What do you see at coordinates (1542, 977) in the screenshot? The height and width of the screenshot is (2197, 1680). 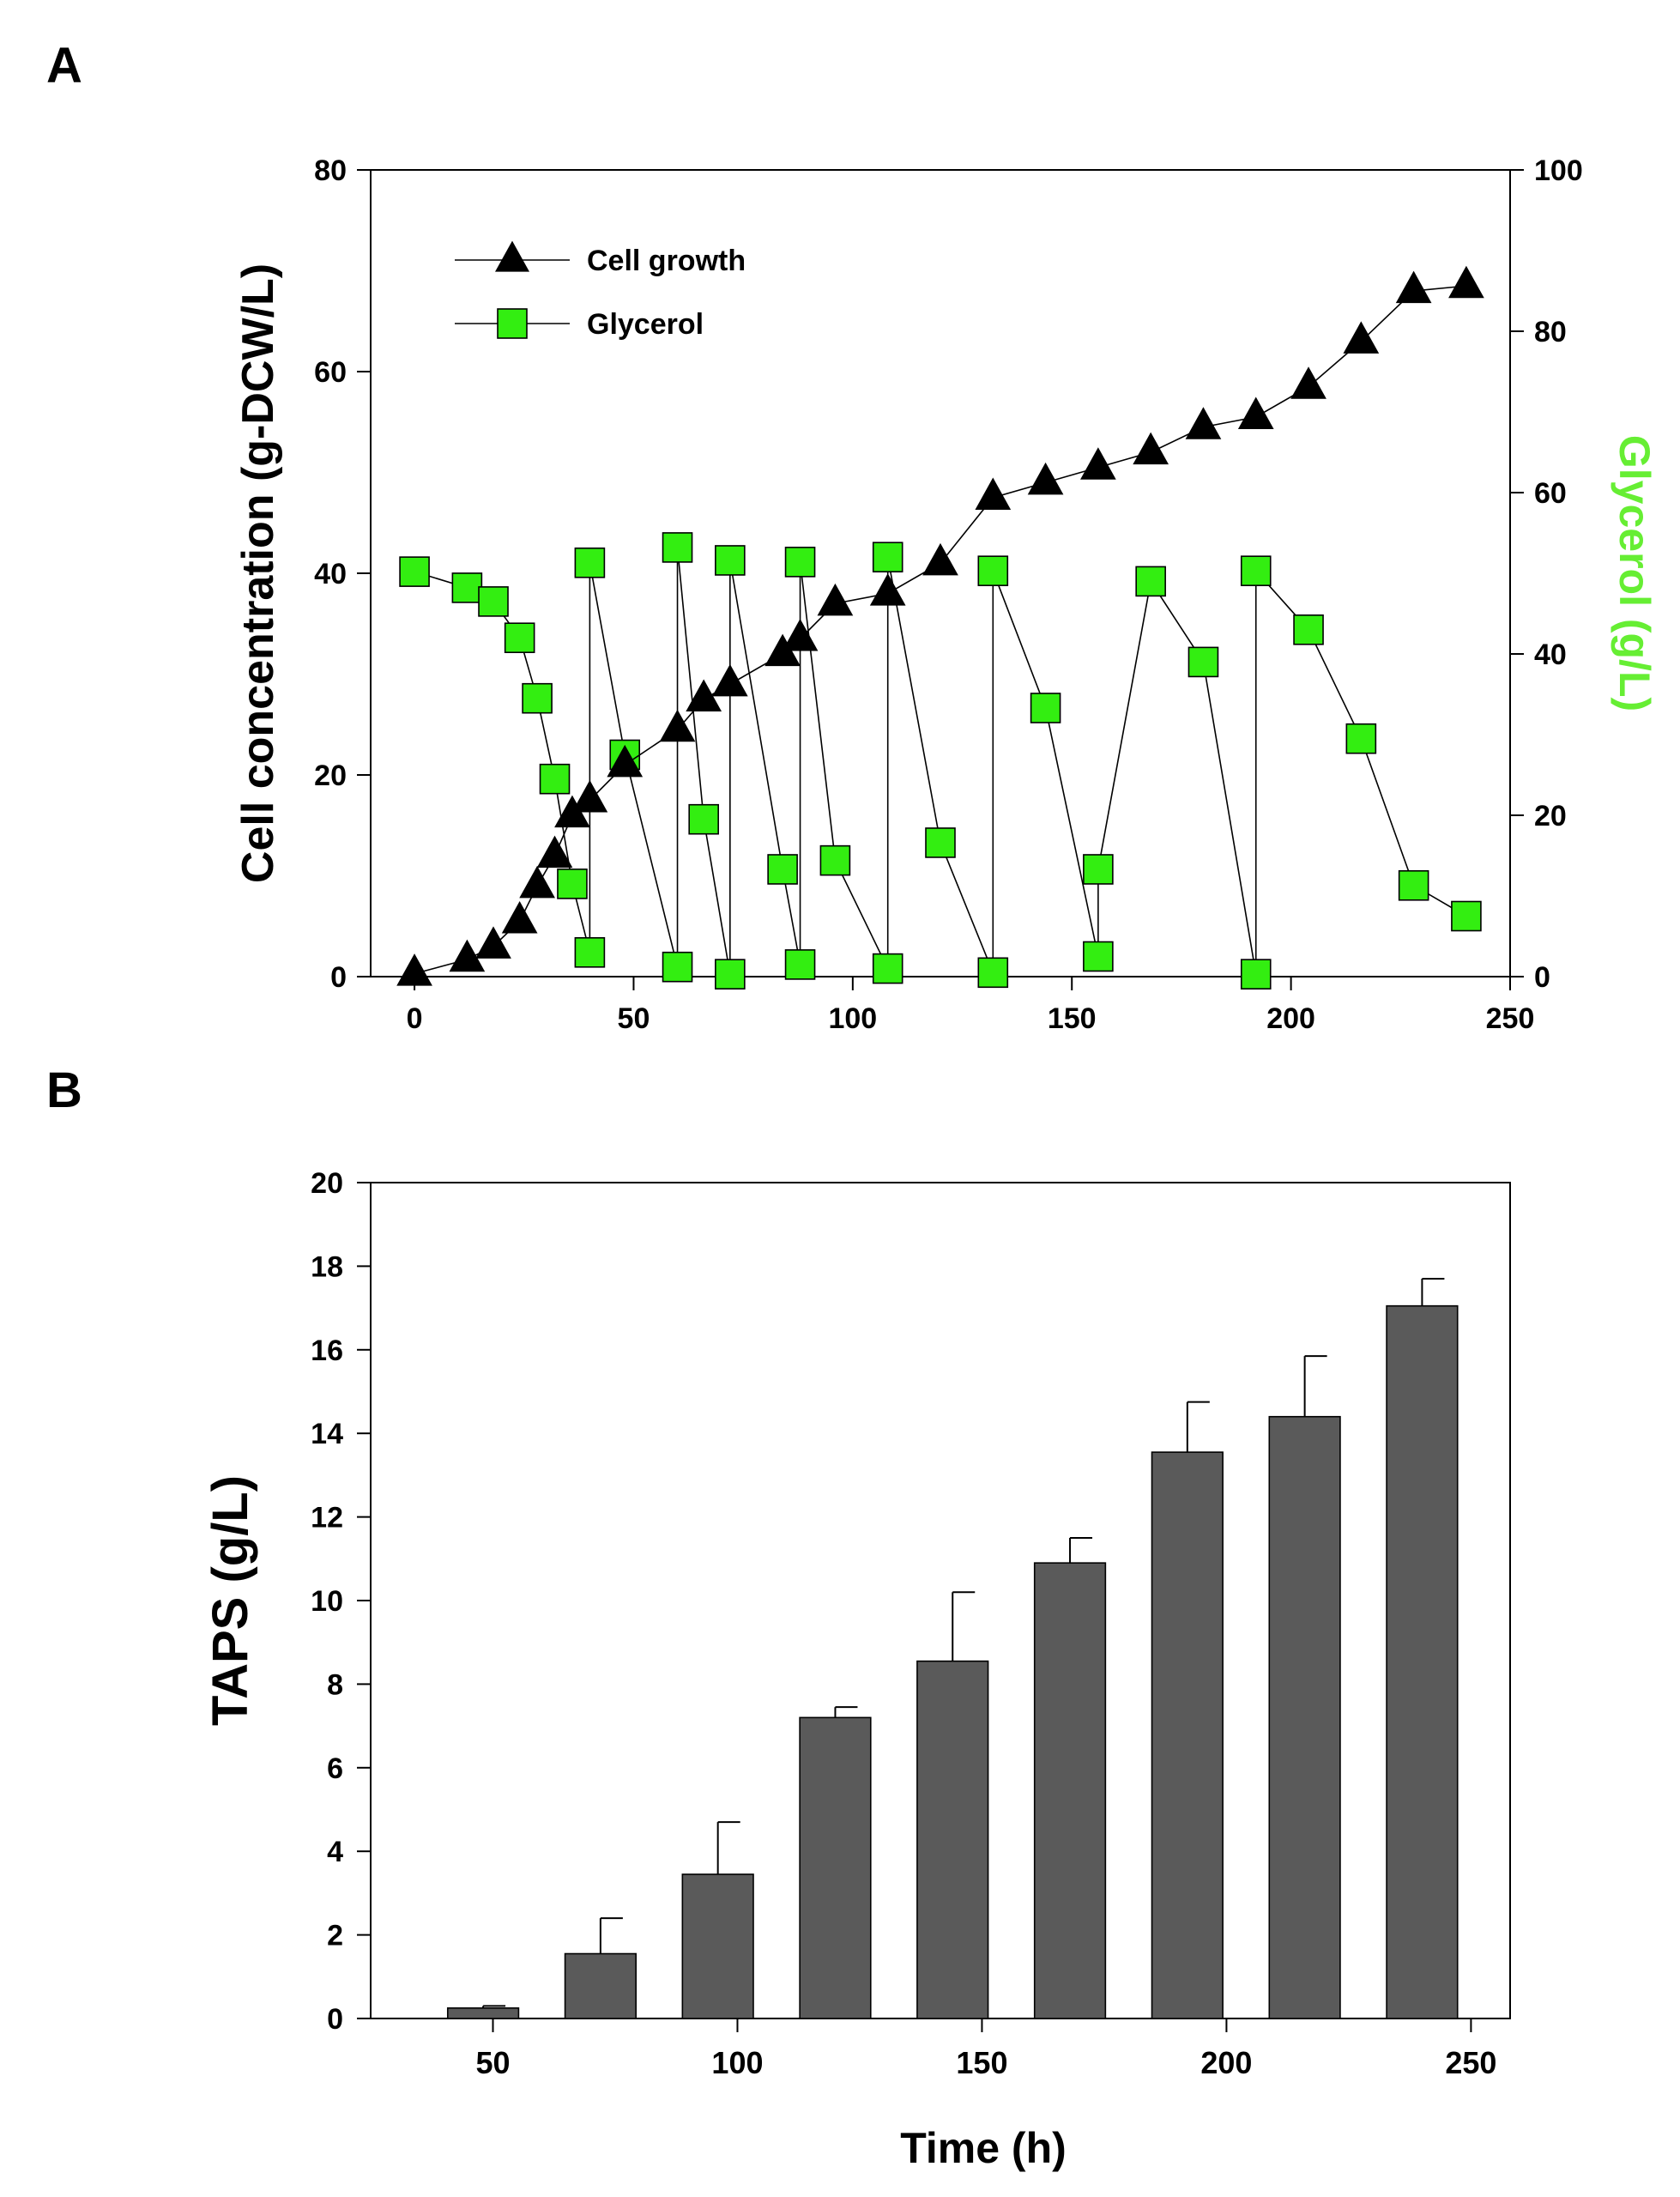 I see `y2-tick-label-a: 0` at bounding box center [1542, 977].